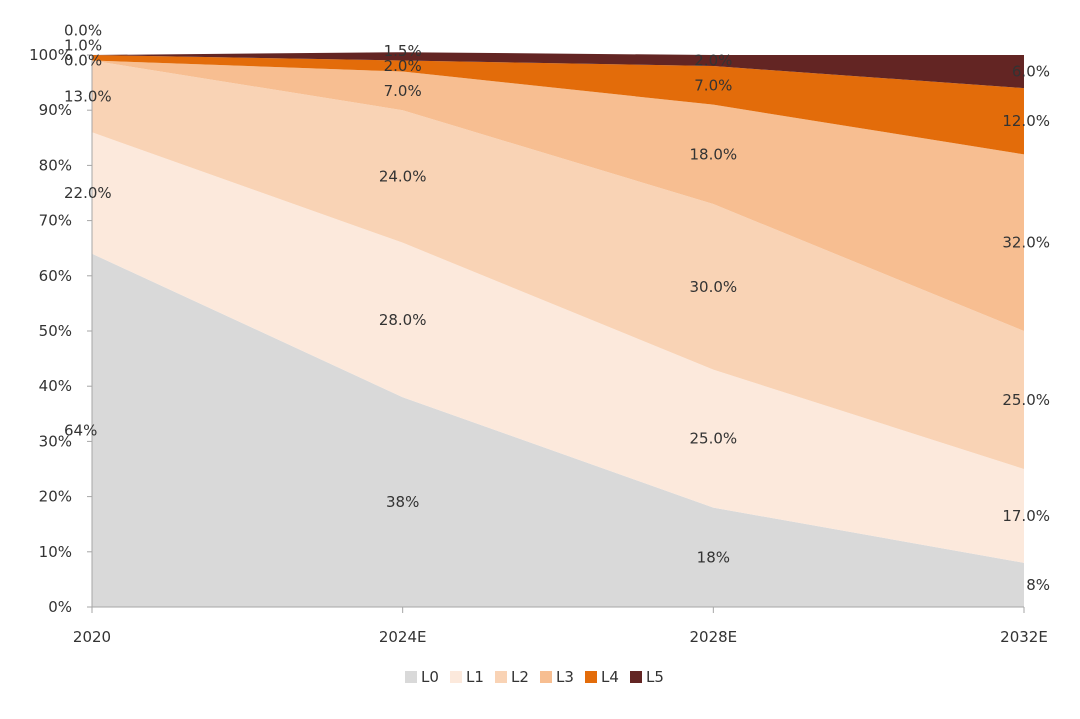  What do you see at coordinates (591, 677) in the screenshot?
I see `legend-swatch-l4` at bounding box center [591, 677].